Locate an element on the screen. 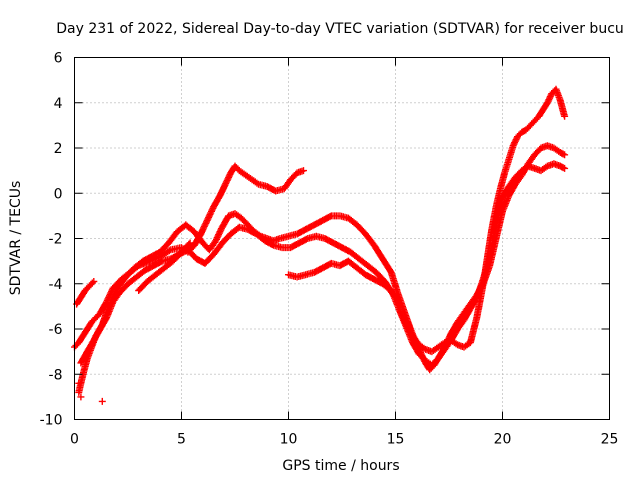 This screenshot has width=640, height=480. y-tick-label: -8 is located at coordinates (56, 375).